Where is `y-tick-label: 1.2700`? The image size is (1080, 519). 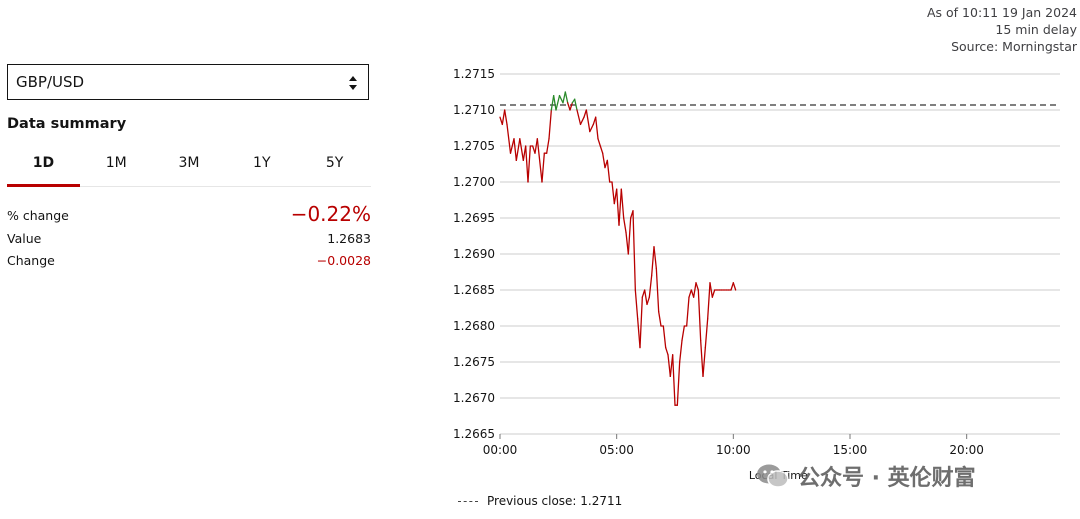 y-tick-label: 1.2700 is located at coordinates (474, 182).